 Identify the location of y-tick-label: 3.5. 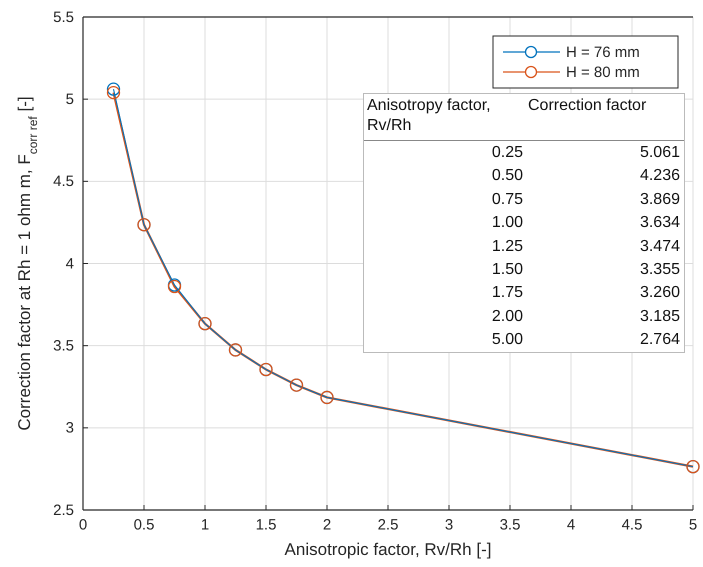
(63, 345).